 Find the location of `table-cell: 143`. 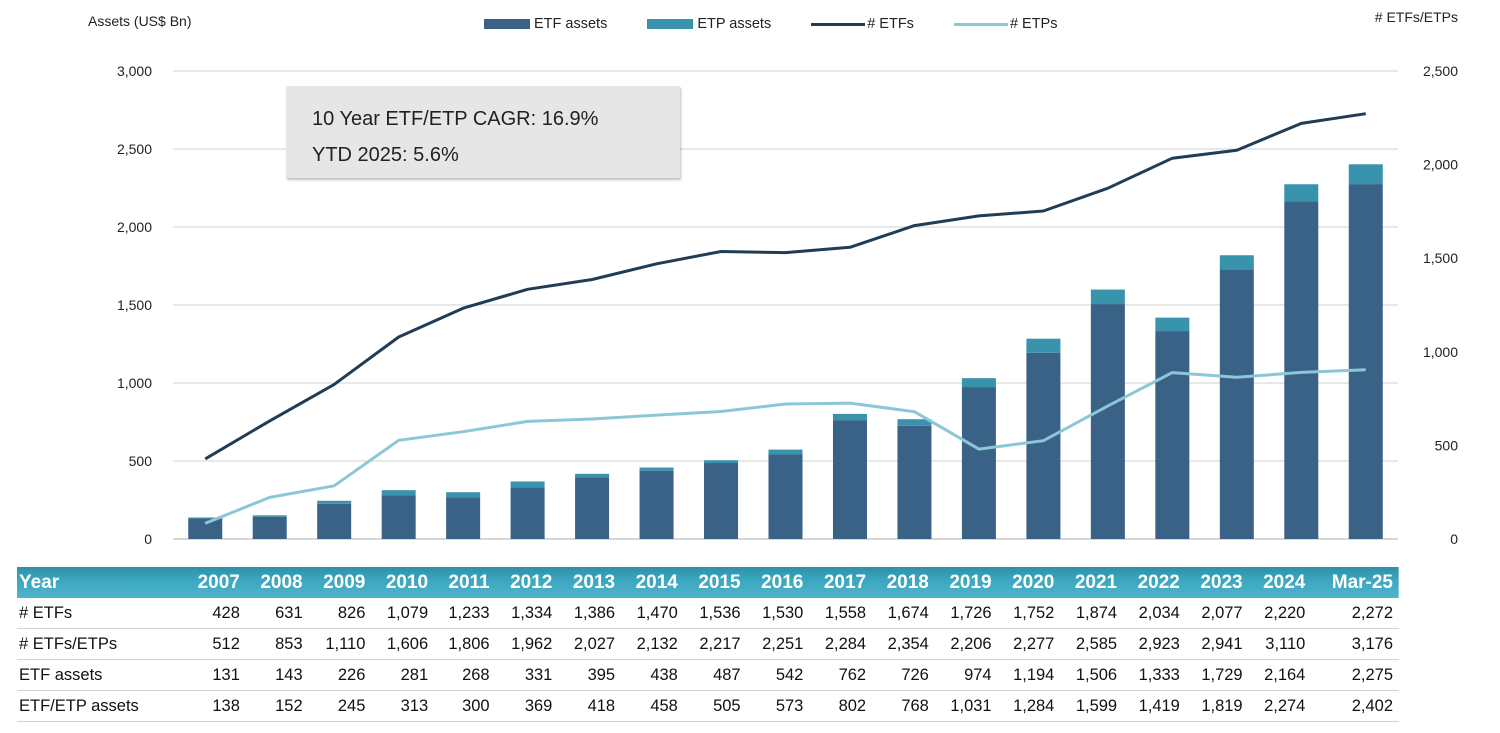

table-cell: 143 is located at coordinates (277, 675).